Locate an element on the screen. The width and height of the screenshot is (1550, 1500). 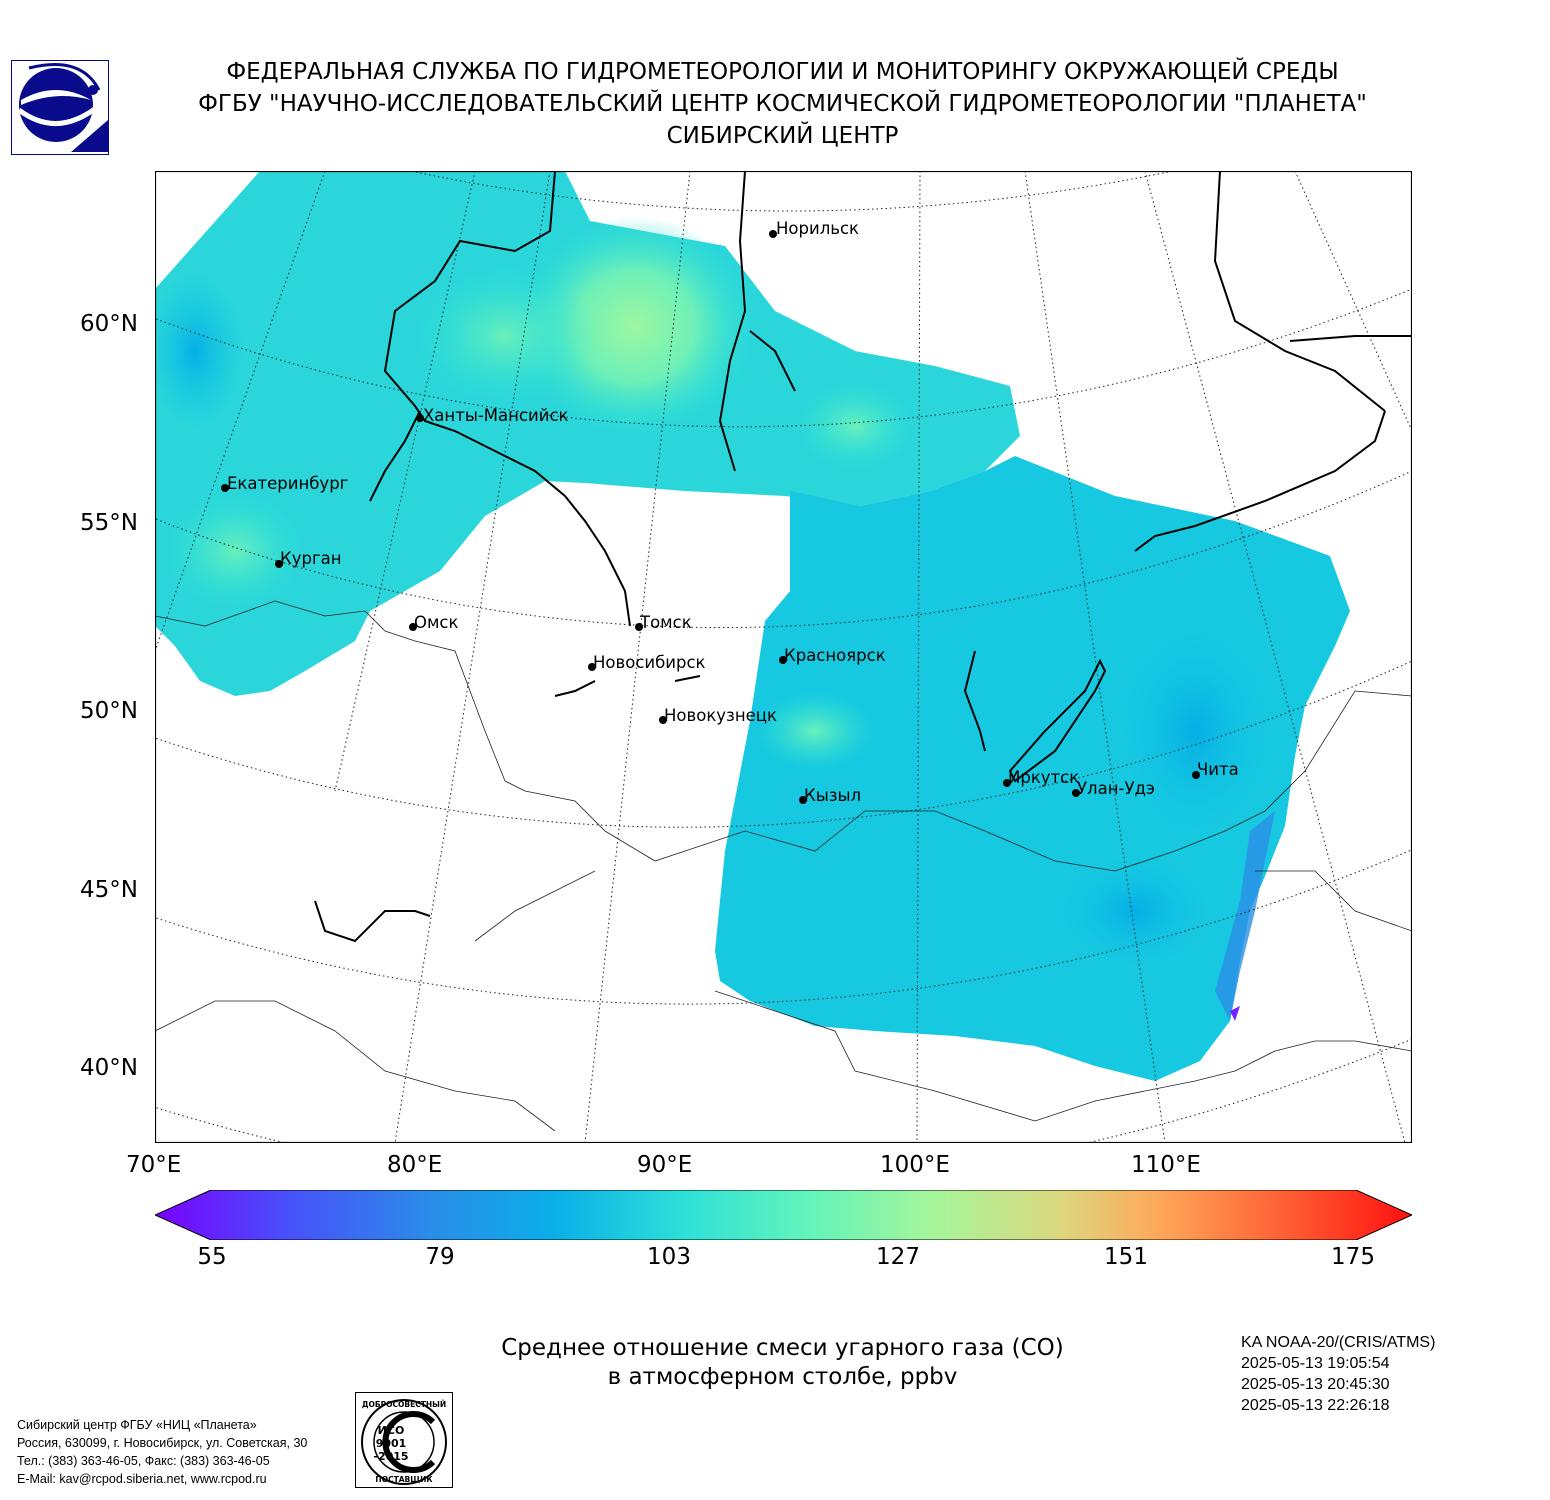
city-norilsk: Норильск is located at coordinates (814, 228).